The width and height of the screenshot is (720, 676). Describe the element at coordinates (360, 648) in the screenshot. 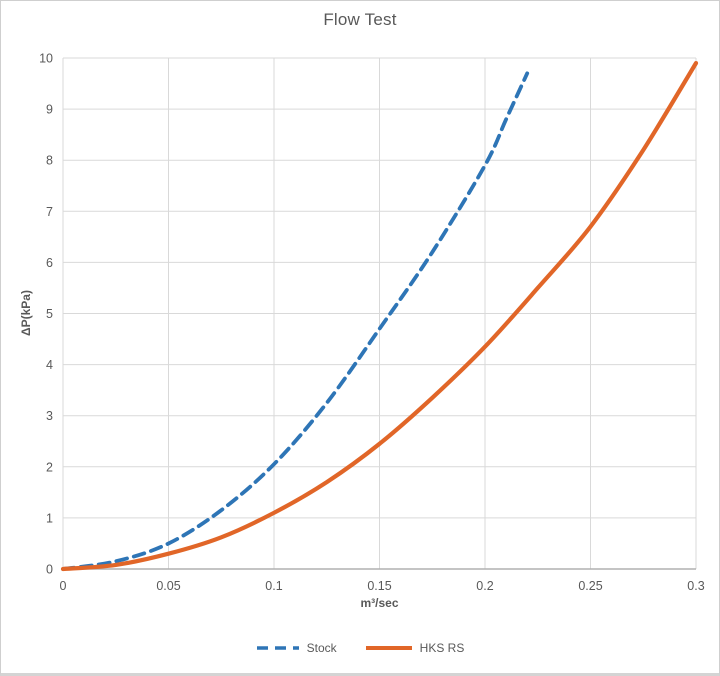

I see `legend: Stock HKS RS` at that location.